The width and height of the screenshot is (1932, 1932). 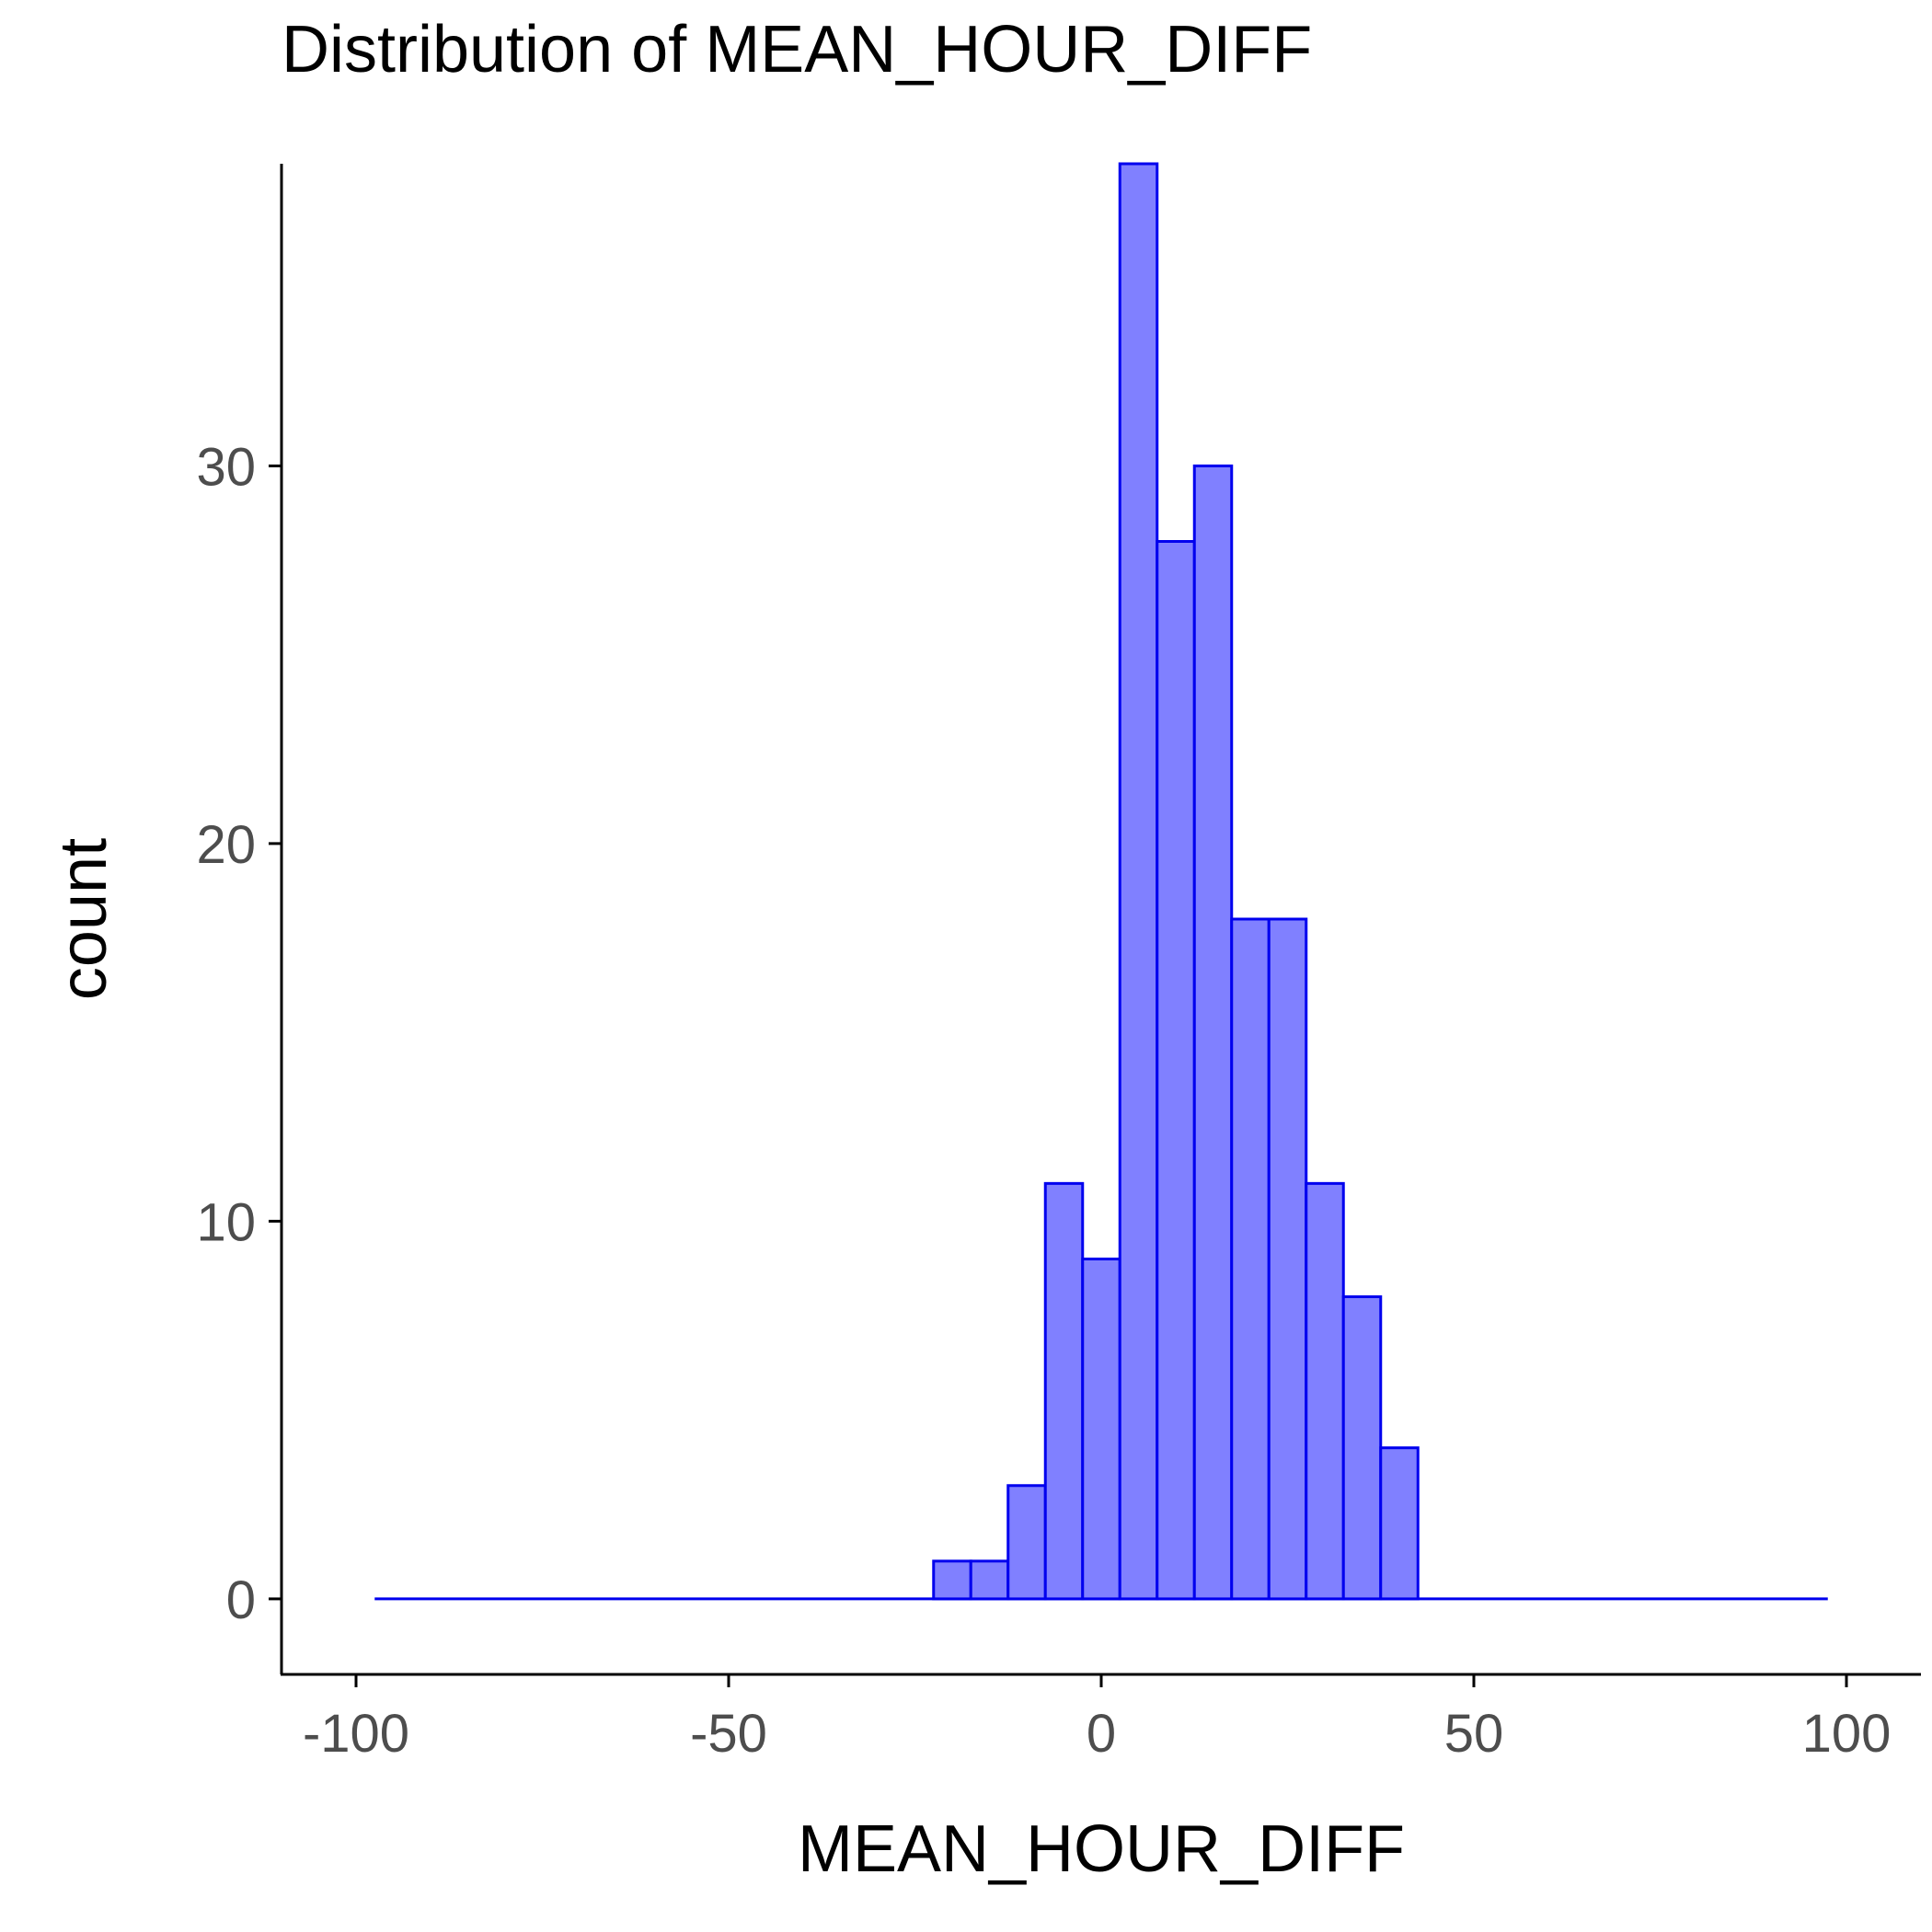 I want to click on x-tick-label: 50, so click(x=1474, y=1734).